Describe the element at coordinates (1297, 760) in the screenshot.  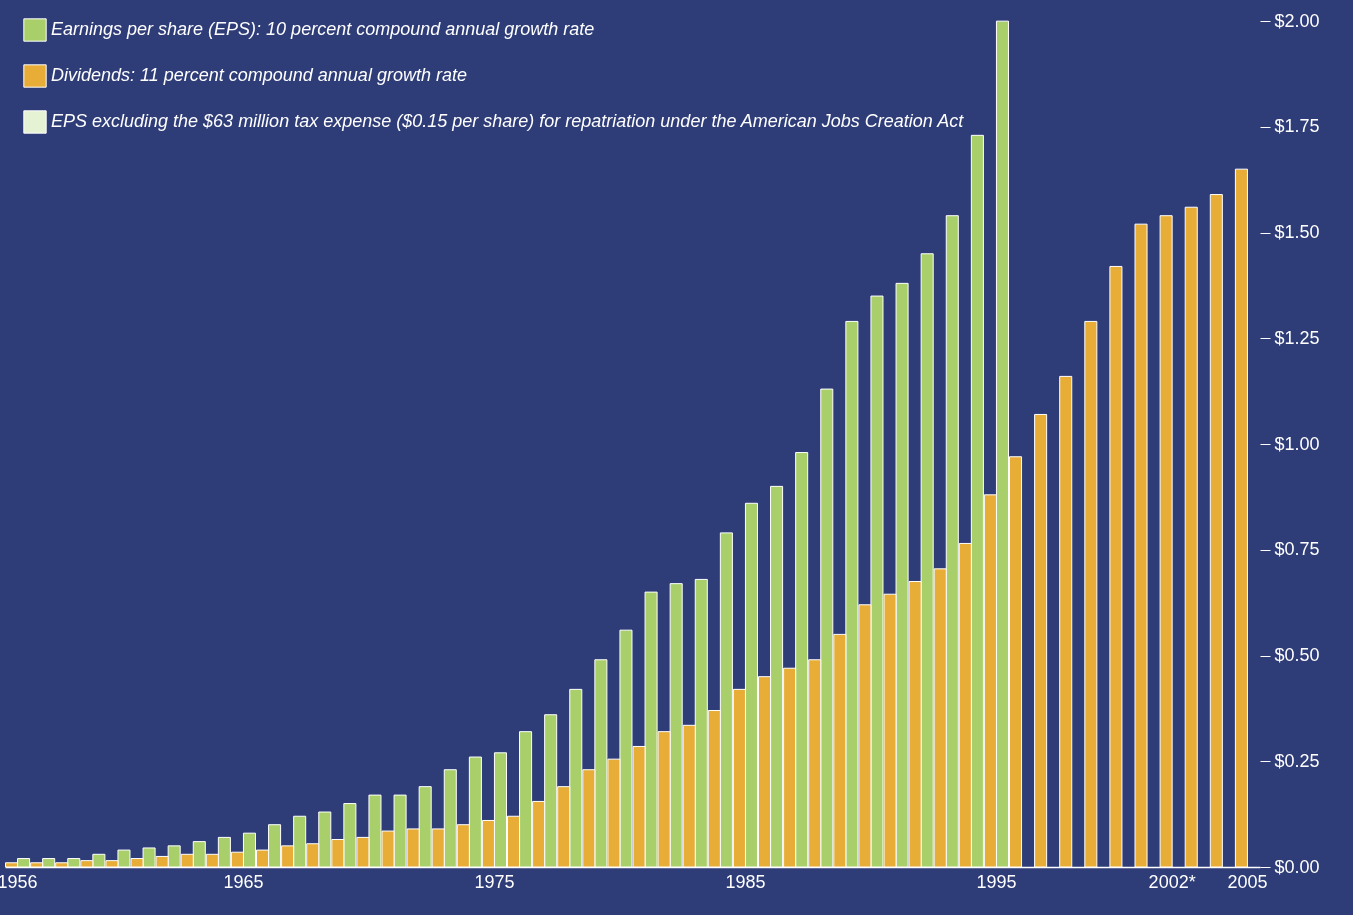
I see `y-tick-label: $0.25` at that location.